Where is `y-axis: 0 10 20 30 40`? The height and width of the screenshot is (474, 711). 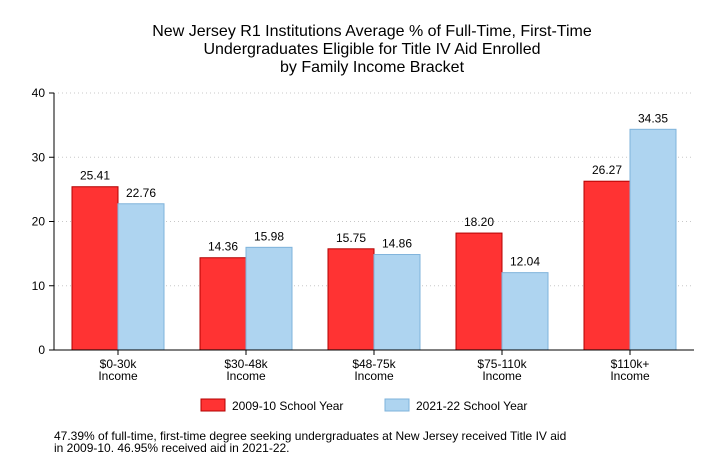 y-axis: 0 10 20 30 40 is located at coordinates (43, 221).